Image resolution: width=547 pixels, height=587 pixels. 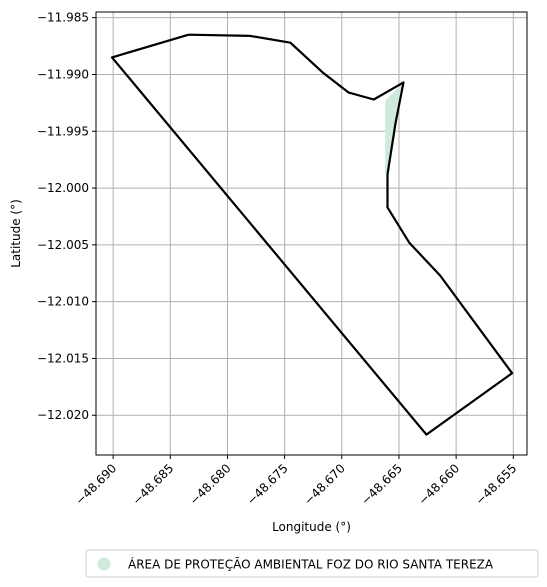 What do you see at coordinates (63, 74) in the screenshot?
I see `y-tick-label: −11.990` at bounding box center [63, 74].